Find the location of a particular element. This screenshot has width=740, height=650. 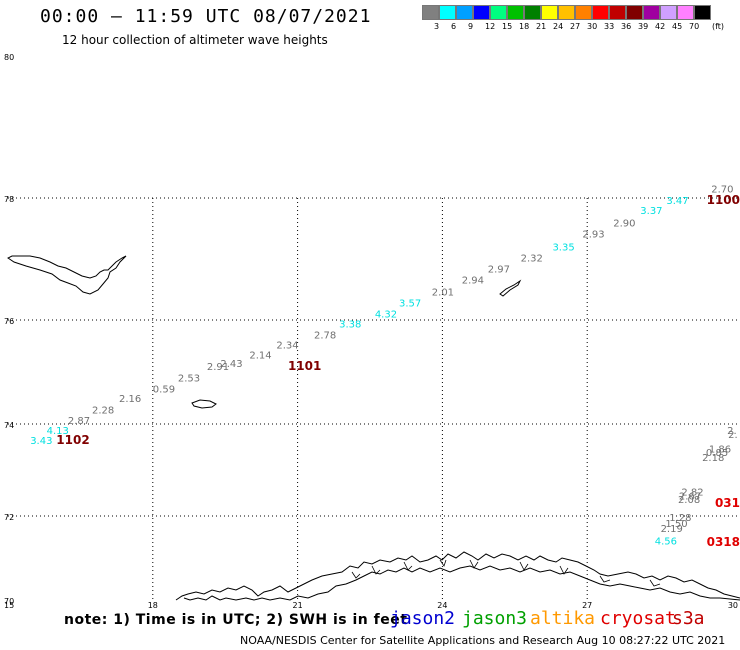

wave-height-value: 2.19 is located at coordinates (672, 529).